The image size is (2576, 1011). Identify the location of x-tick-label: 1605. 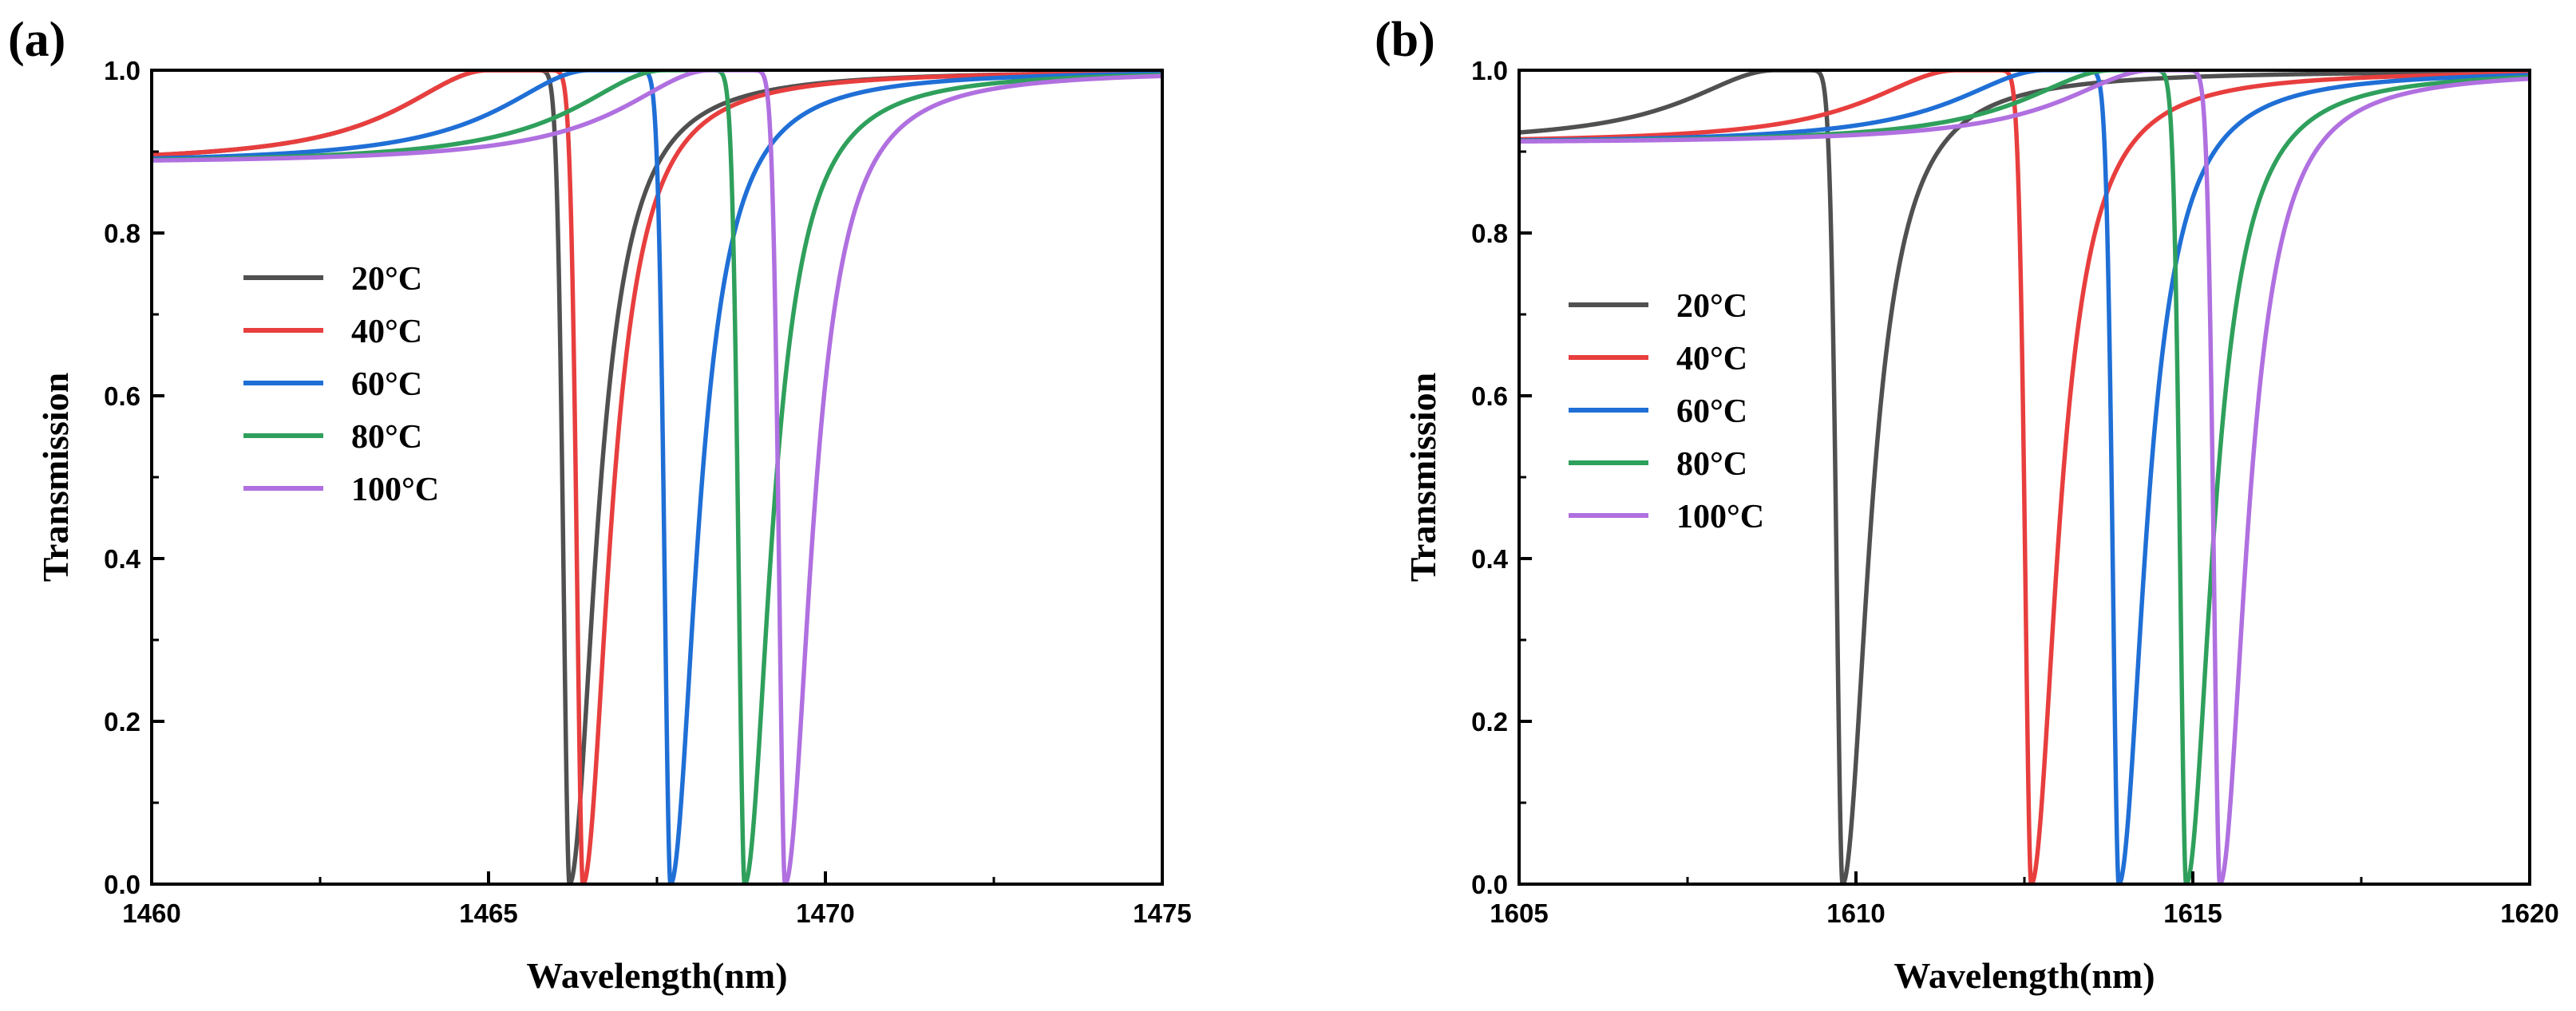
(1519, 913).